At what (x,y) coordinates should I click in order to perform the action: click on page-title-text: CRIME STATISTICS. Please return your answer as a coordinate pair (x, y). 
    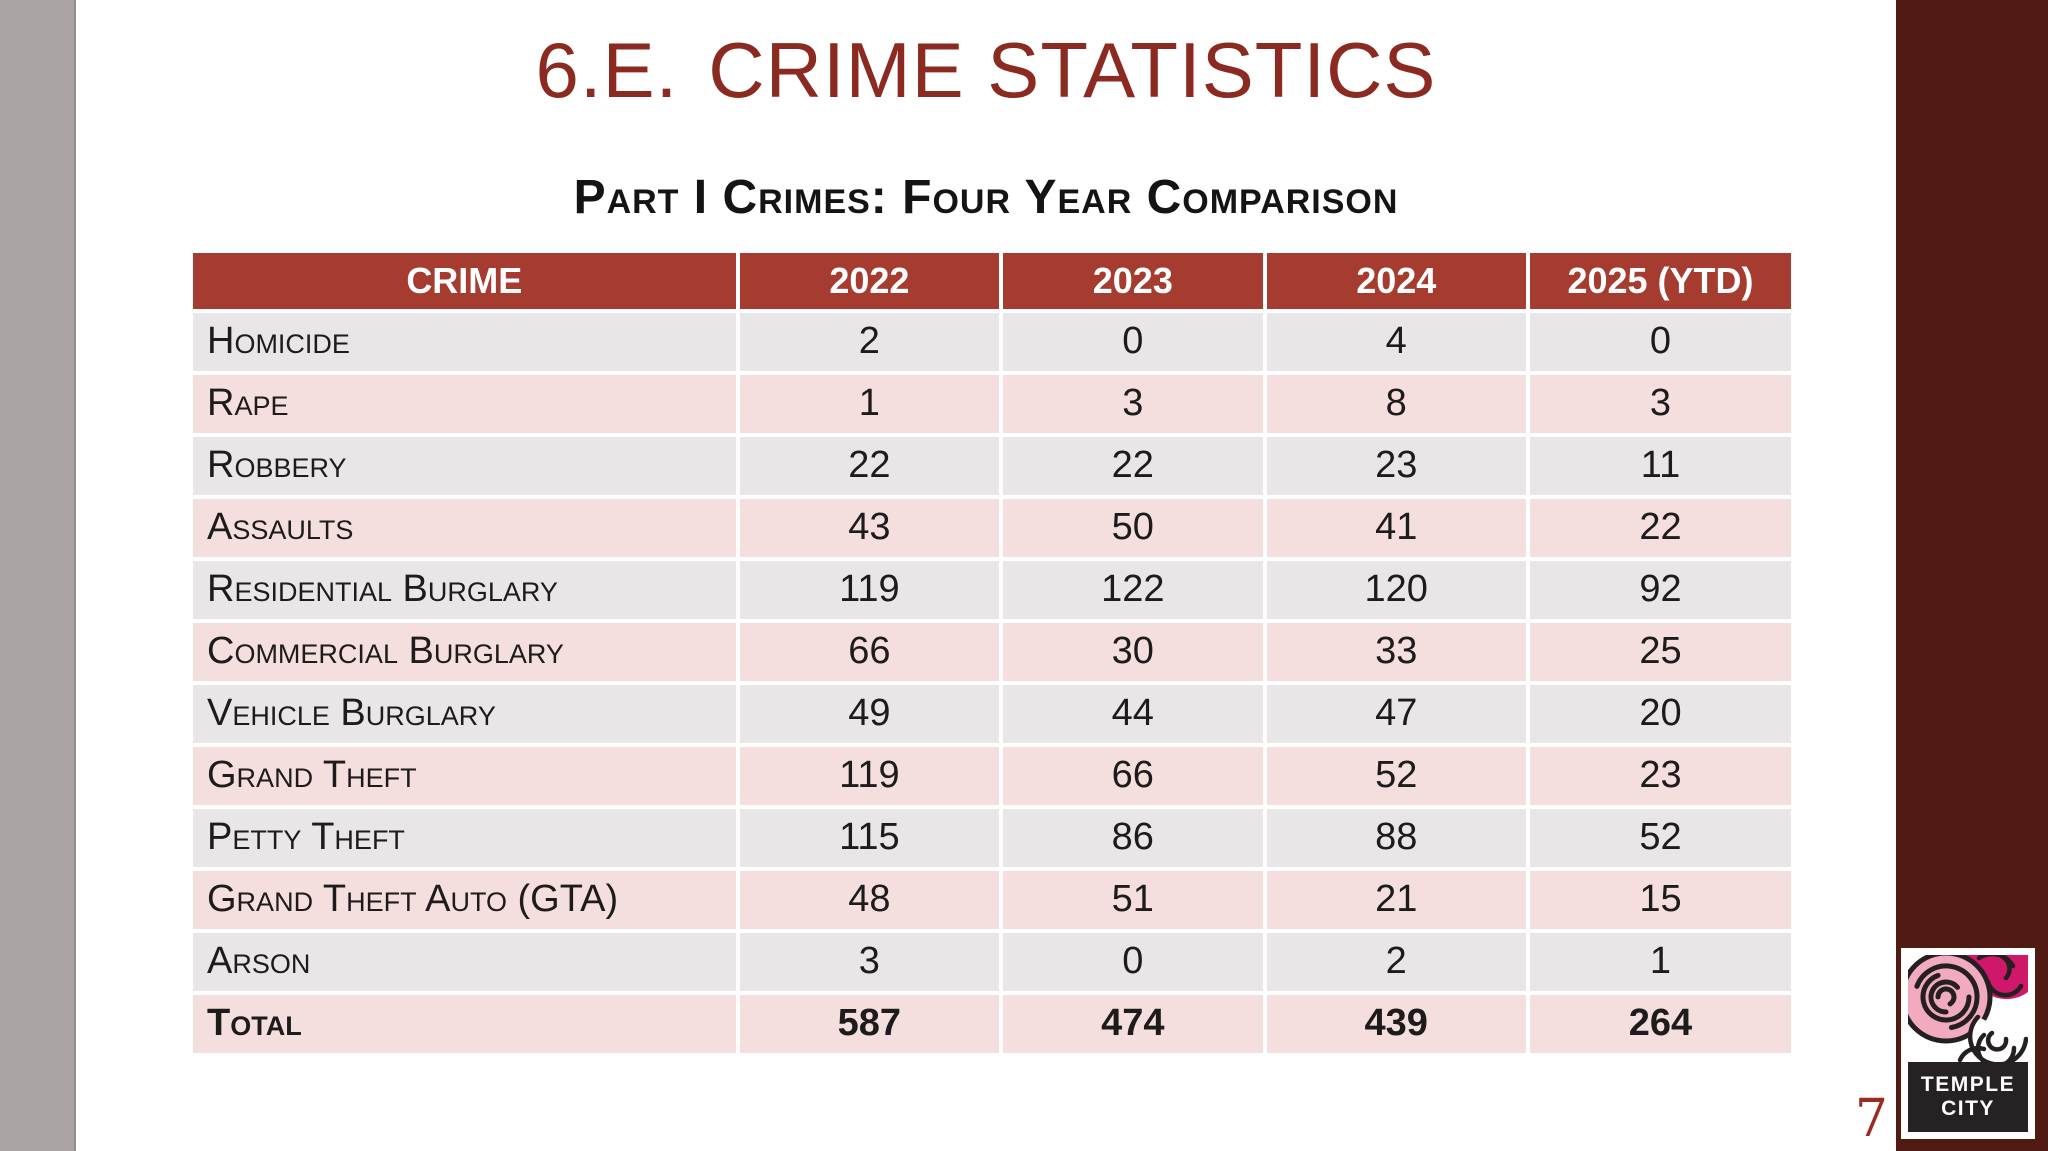
    Looking at the image, I should click on (1072, 70).